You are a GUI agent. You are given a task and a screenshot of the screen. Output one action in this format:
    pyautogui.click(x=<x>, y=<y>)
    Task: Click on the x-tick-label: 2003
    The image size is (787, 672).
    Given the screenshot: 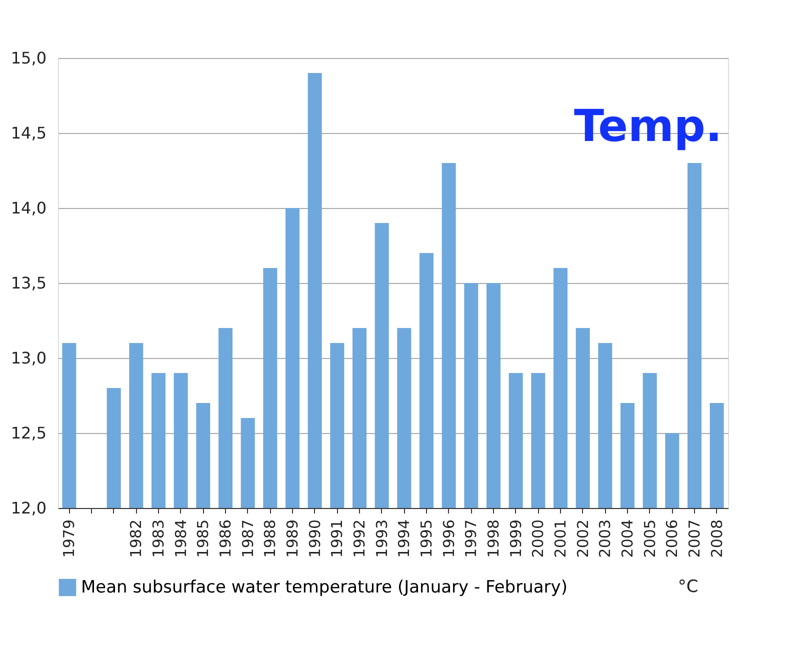 What is the action you would take?
    pyautogui.click(x=605, y=539)
    